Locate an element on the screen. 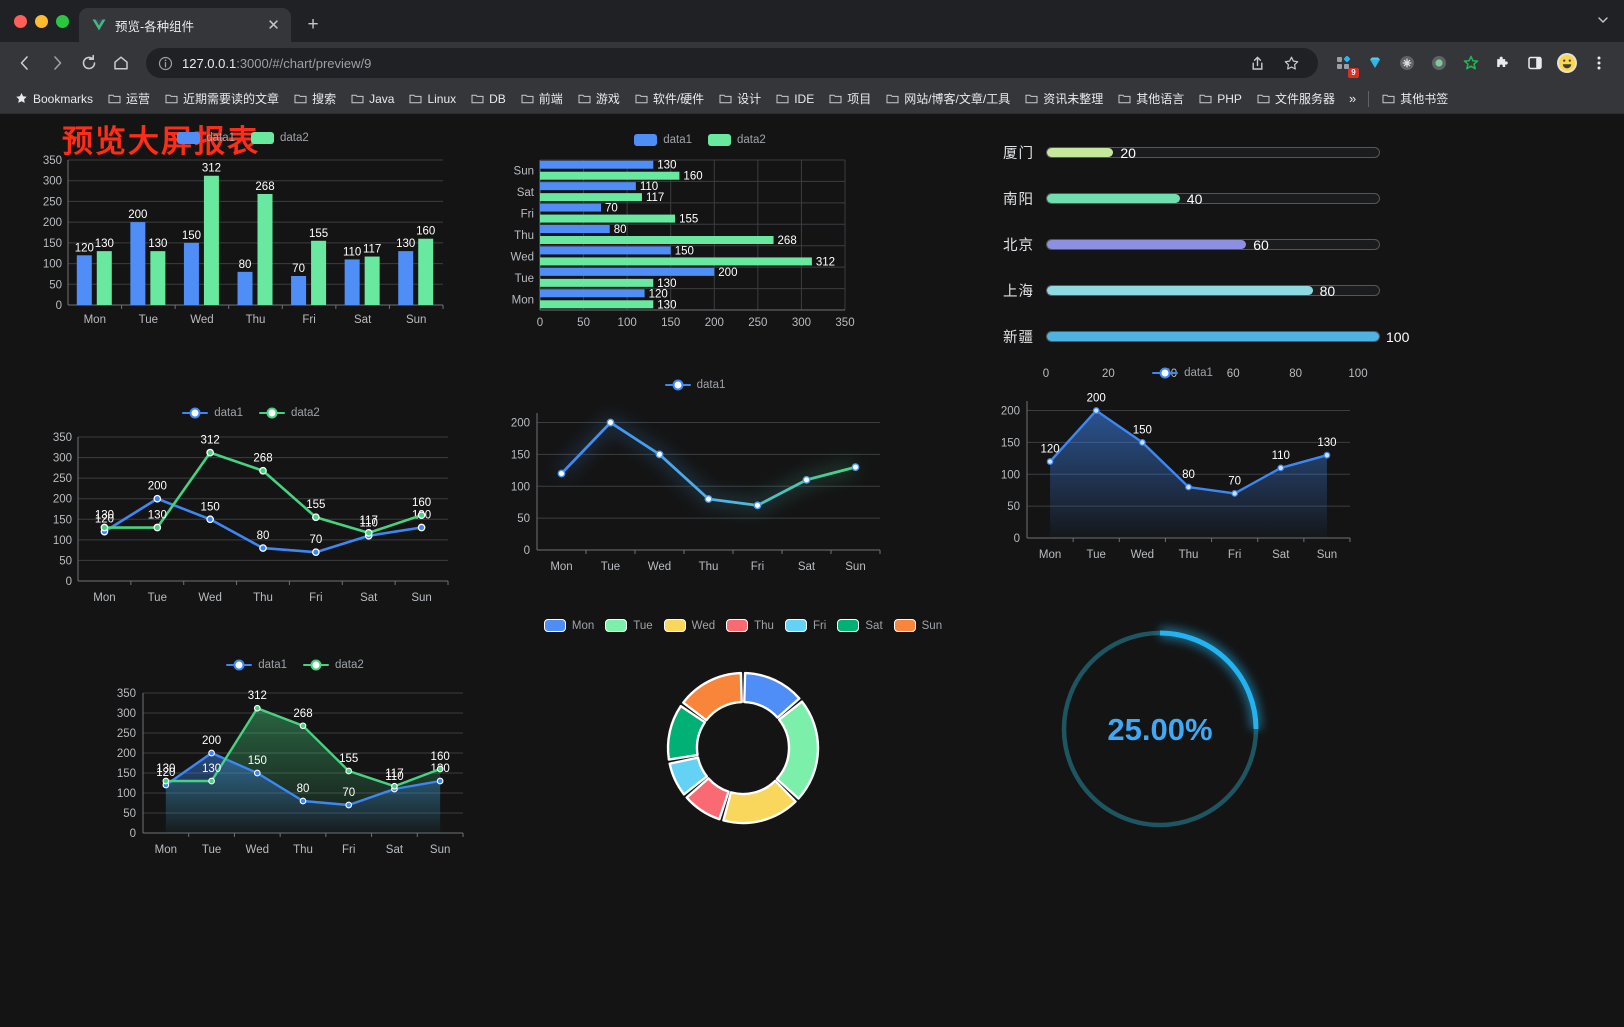 The image size is (1624, 1027). bookmark-folder: 设计 is located at coordinates (740, 98).